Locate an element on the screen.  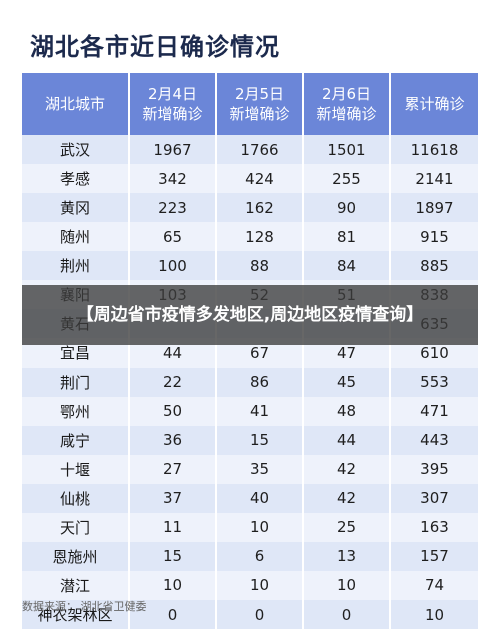
header-row: 湖北城市 2月4日 新增确诊 2月5日 新增确诊 2月6日 新增确诊 累计确诊 is located at coordinates (250, 104).